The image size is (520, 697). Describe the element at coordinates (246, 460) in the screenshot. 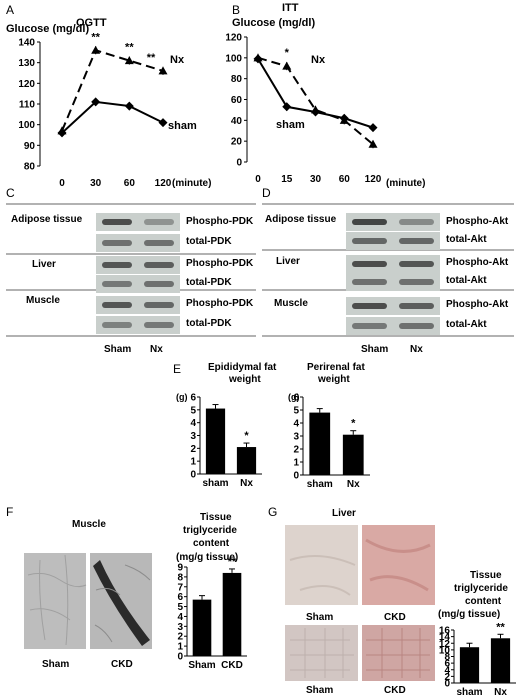

I see `panel-e-epididymal-bar-nx` at that location.